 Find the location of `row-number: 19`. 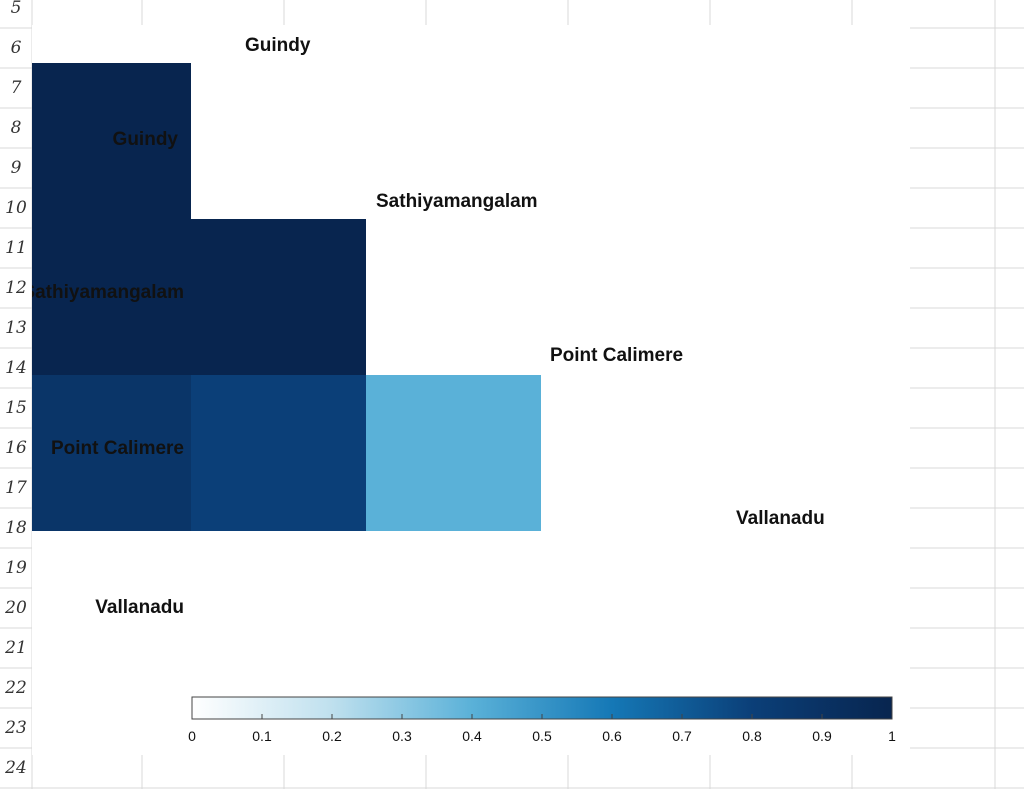

row-number: 19 is located at coordinates (16, 568).